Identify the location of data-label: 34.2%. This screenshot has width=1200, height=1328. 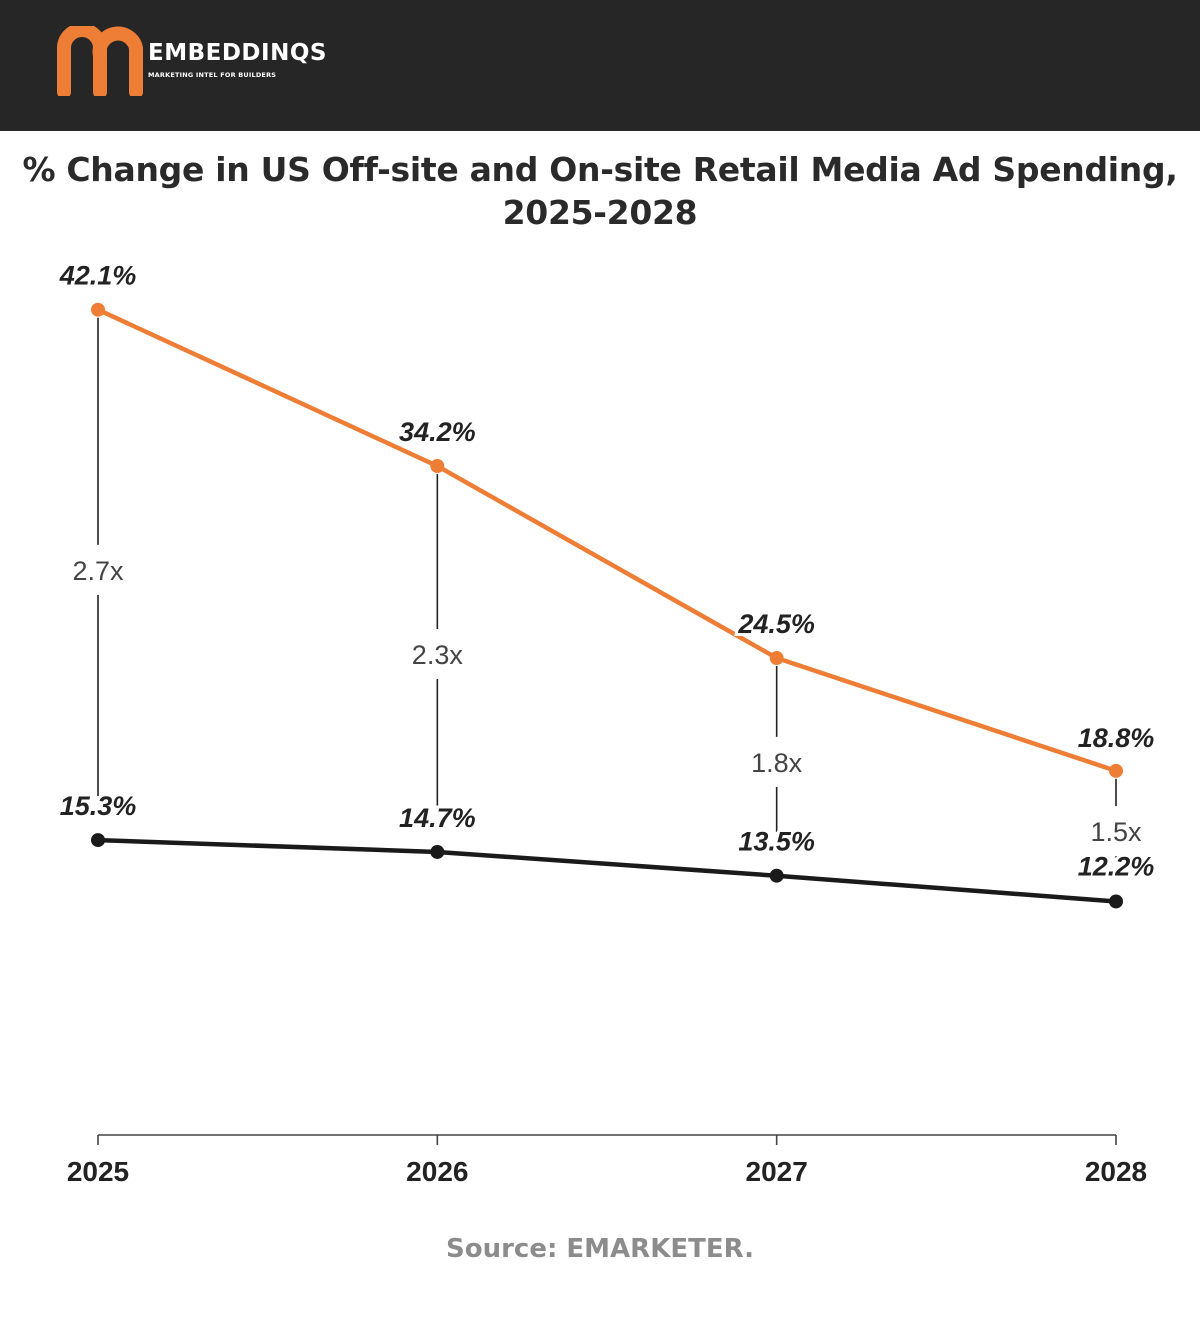
(437, 432).